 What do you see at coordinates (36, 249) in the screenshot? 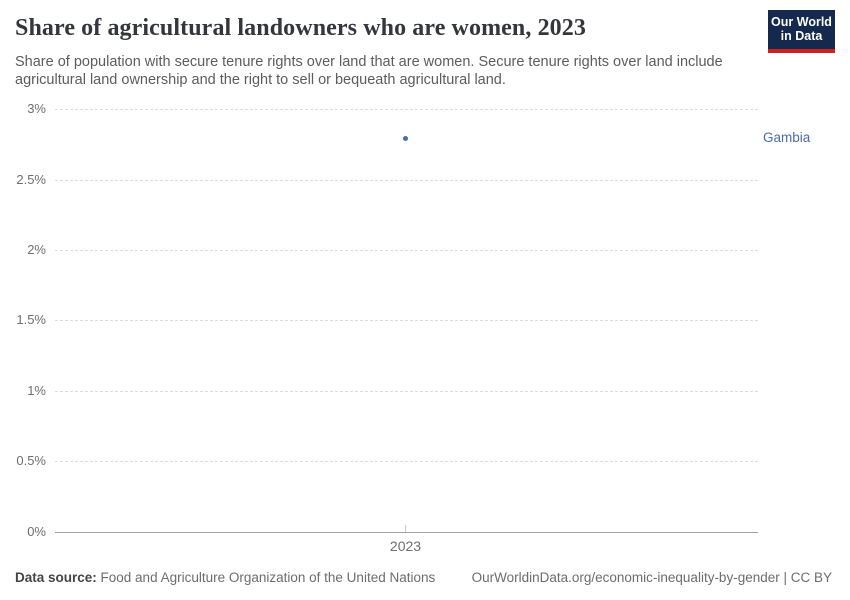
I see `y-tick-label: 2%` at bounding box center [36, 249].